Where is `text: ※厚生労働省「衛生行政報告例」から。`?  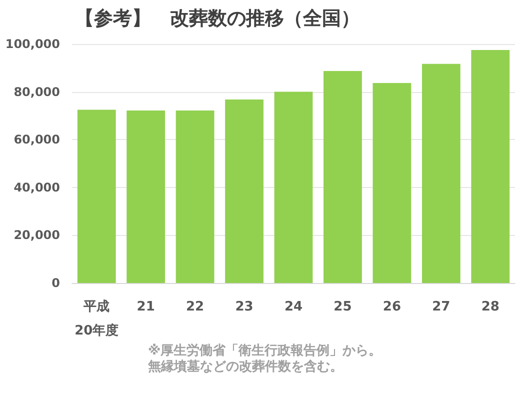 text: ※厚生労働省「衛生行政報告例」から。 is located at coordinates (265, 350).